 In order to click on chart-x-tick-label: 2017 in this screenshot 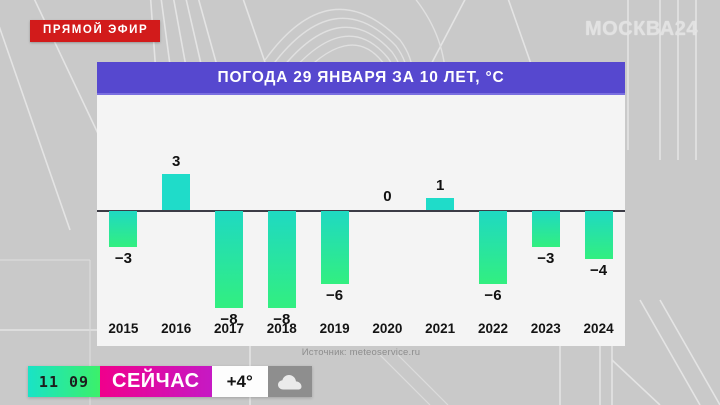, I will do `click(229, 328)`.